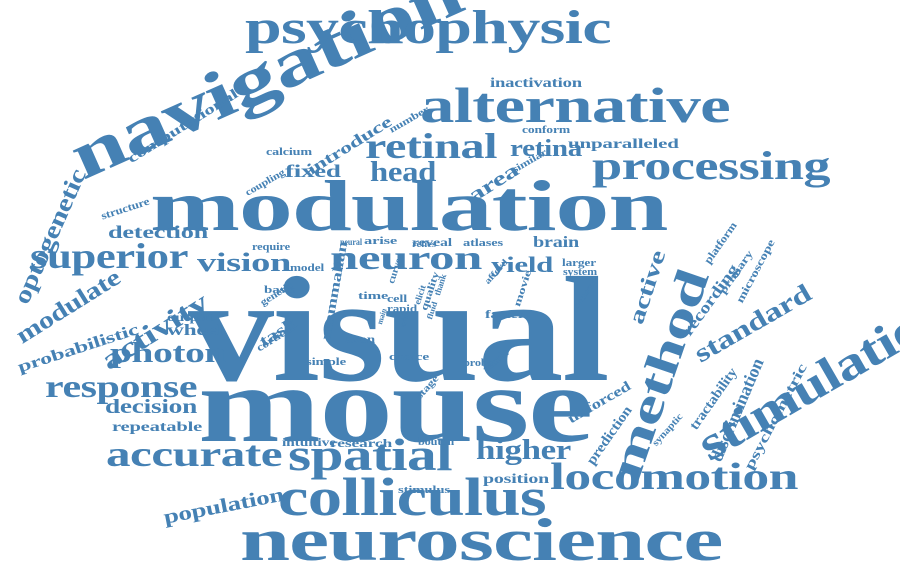 This screenshot has height=577, width=900. What do you see at coordinates (523, 451) in the screenshot?
I see `word-higher: higher` at bounding box center [523, 451].